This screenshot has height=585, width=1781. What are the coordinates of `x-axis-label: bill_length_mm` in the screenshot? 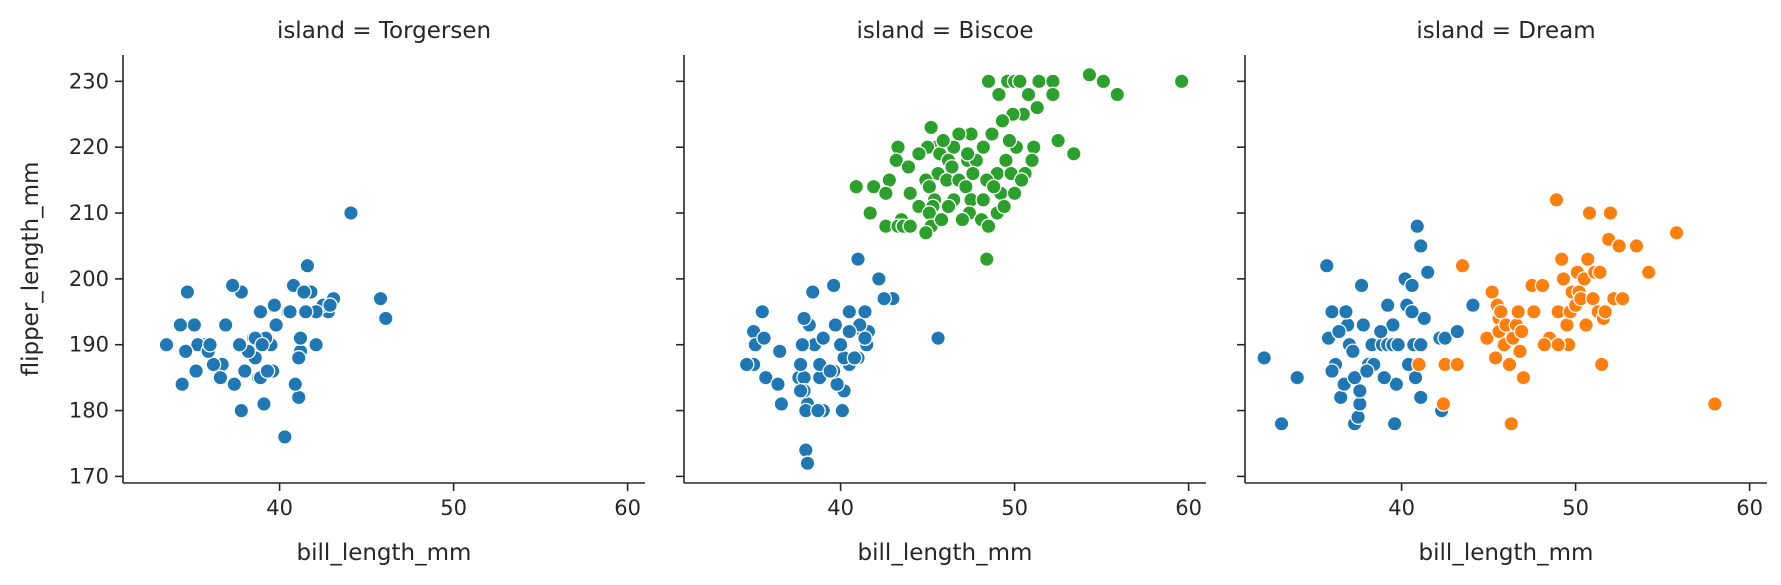 It's located at (945, 553).